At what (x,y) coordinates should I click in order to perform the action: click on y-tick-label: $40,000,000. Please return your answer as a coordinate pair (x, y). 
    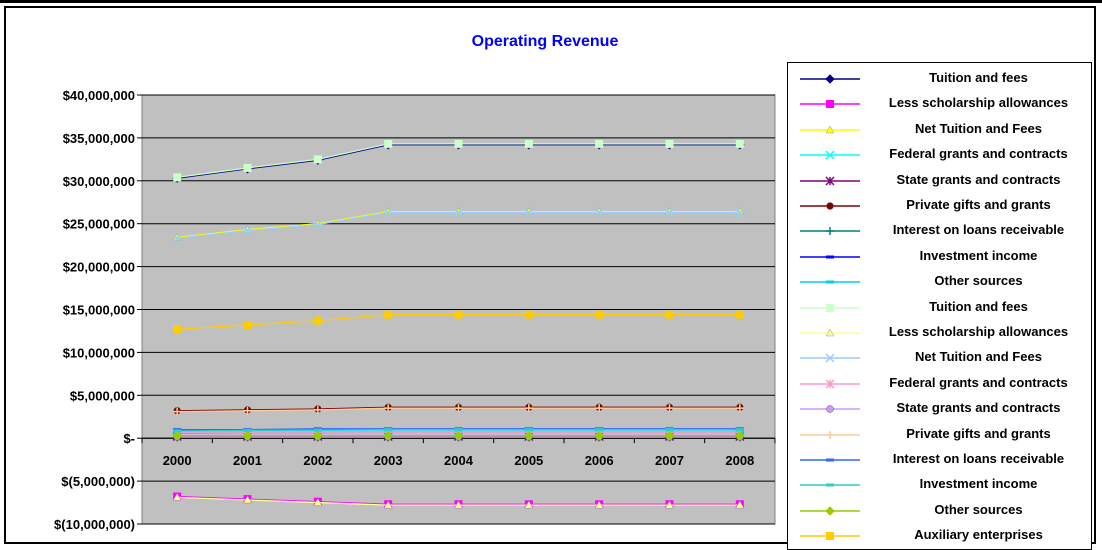
    Looking at the image, I should click on (99, 95).